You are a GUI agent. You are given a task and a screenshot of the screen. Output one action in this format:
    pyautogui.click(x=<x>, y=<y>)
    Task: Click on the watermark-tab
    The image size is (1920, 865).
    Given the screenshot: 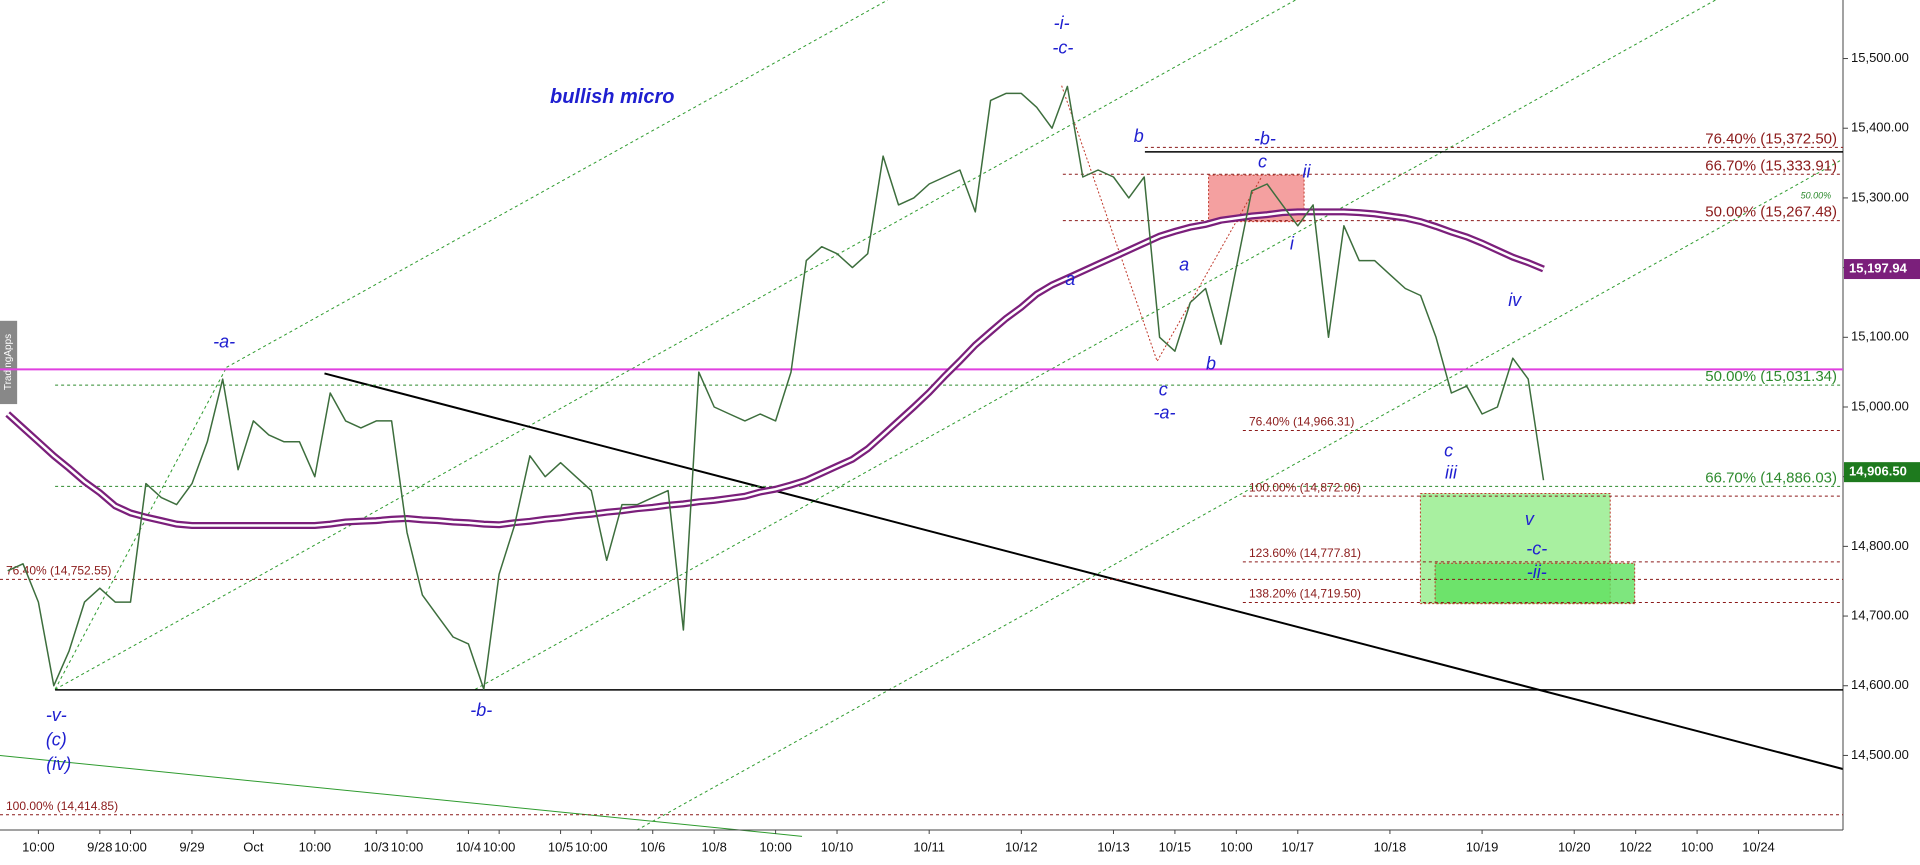 What is the action you would take?
    pyautogui.click(x=9, y=362)
    